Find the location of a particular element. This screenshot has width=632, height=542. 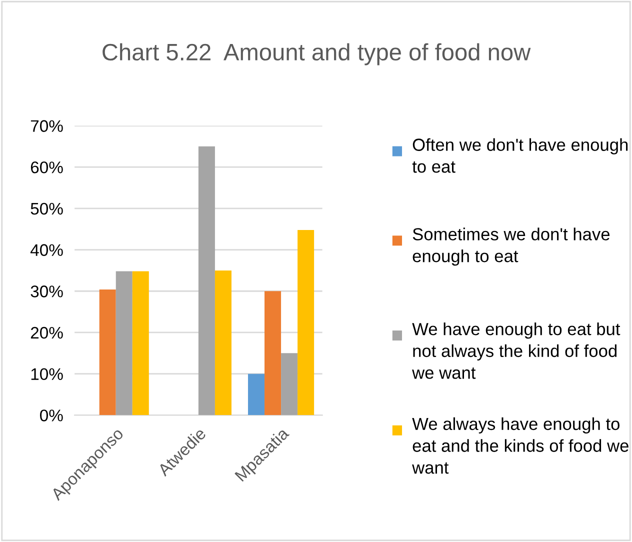

y-tick-label: 50% is located at coordinates (46, 208).